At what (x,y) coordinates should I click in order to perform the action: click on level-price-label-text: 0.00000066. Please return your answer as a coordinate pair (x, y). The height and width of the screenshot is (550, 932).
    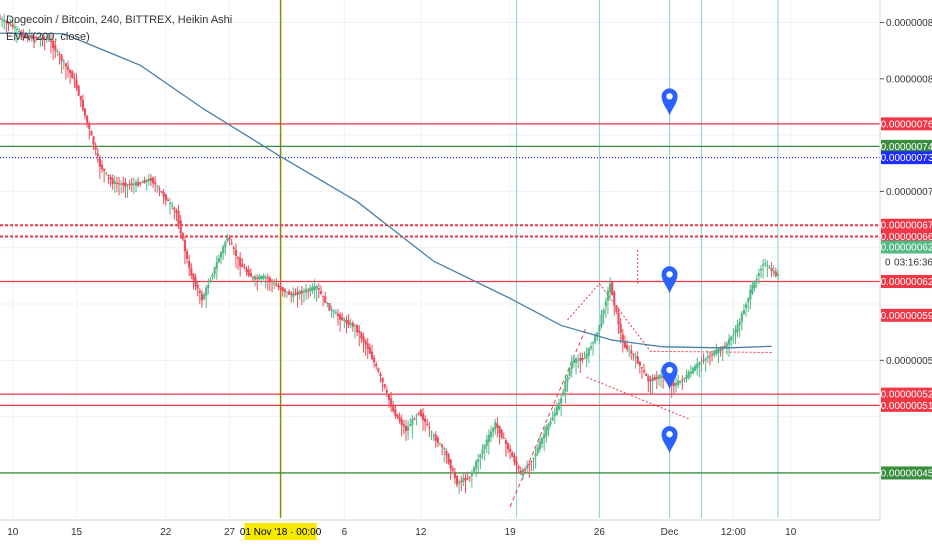
    Looking at the image, I should click on (906, 237).